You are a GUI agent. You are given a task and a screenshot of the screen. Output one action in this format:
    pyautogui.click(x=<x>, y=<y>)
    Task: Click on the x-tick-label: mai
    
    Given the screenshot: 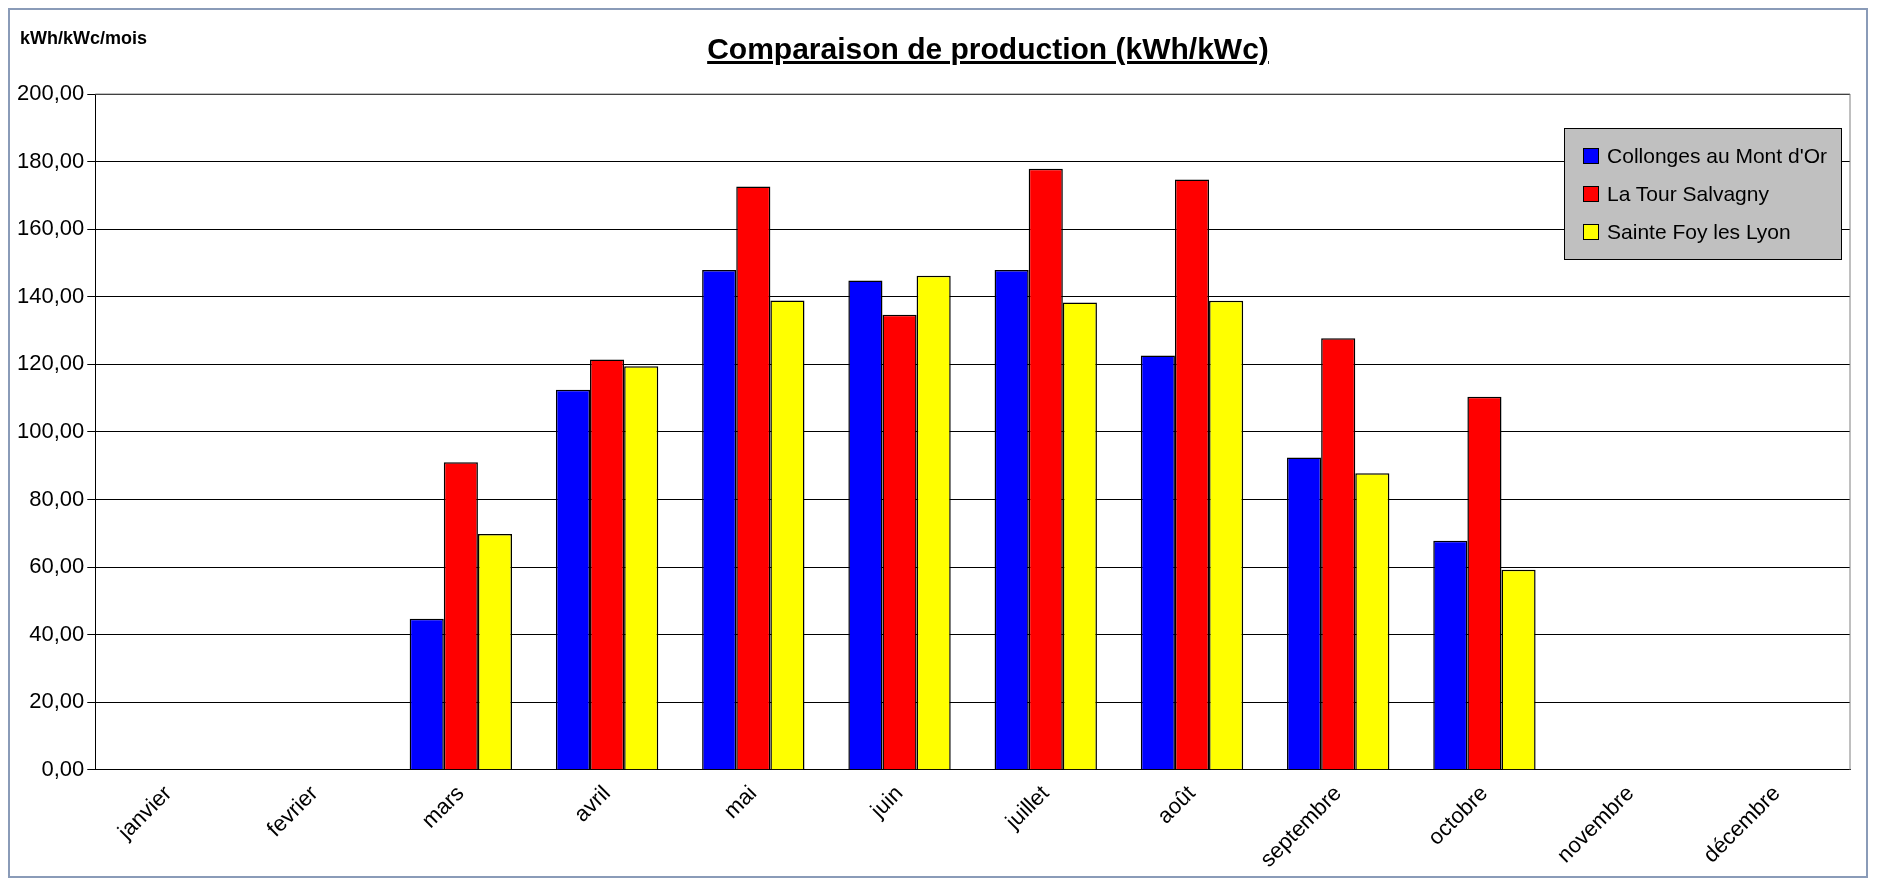 What is the action you would take?
    pyautogui.click(x=740, y=802)
    